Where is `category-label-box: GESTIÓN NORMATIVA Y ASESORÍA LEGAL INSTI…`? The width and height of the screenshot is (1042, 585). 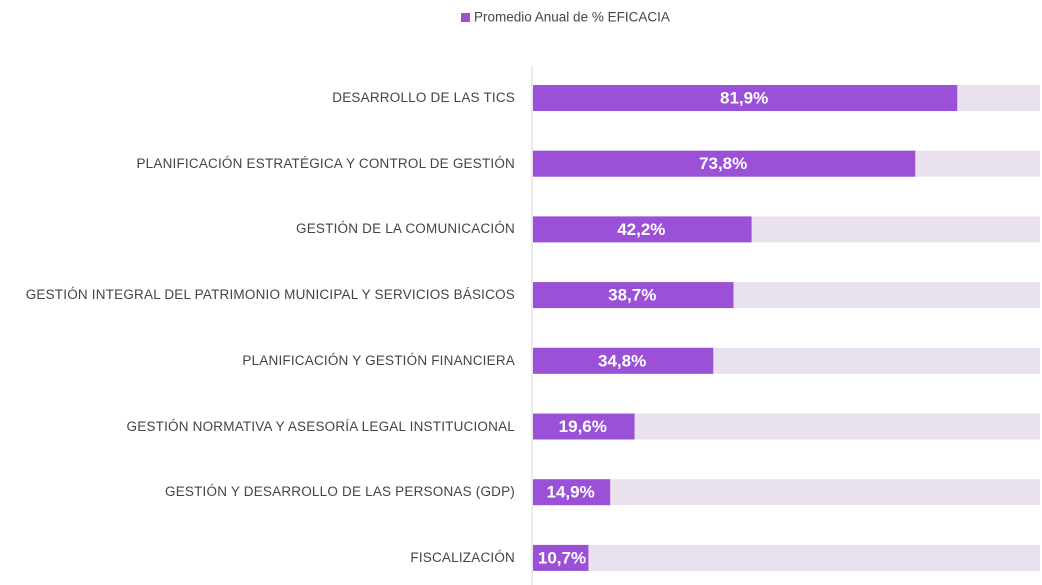 category-label-box: GESTIÓN NORMATIVA Y ASESORÍA LEGAL INSTI… is located at coordinates (257, 427).